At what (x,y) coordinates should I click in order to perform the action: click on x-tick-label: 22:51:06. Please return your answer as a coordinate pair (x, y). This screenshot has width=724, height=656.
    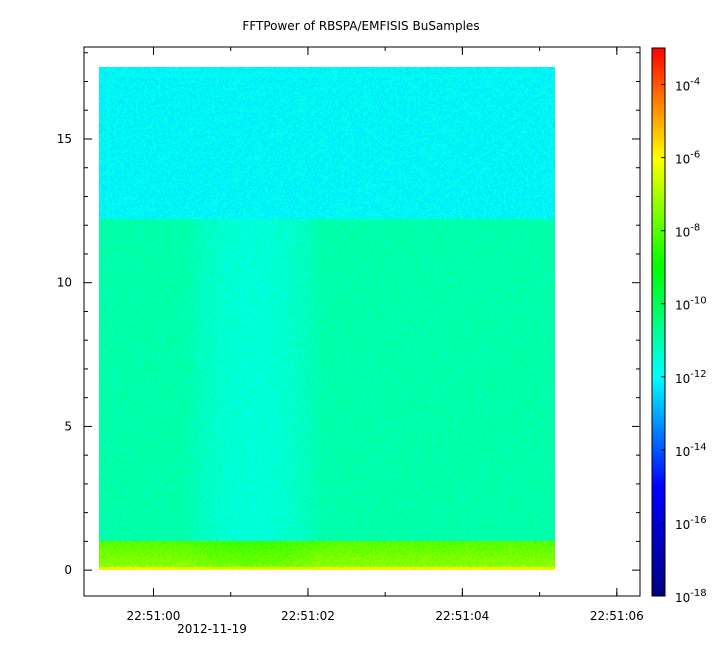
    Looking at the image, I should click on (617, 616).